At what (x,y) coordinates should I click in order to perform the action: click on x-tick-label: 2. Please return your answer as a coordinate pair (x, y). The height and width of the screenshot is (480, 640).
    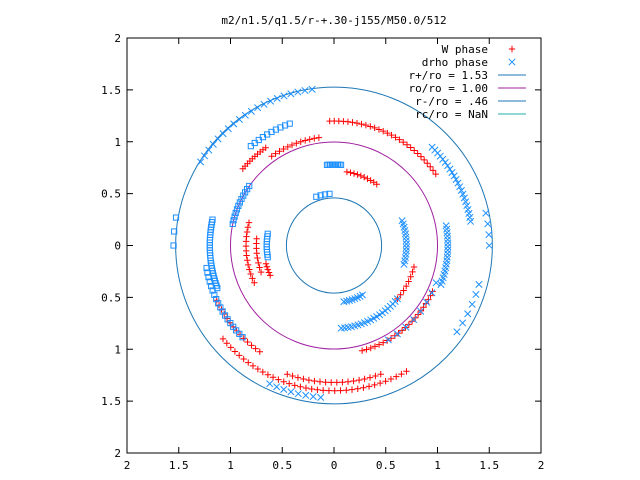
    Looking at the image, I should click on (541, 465).